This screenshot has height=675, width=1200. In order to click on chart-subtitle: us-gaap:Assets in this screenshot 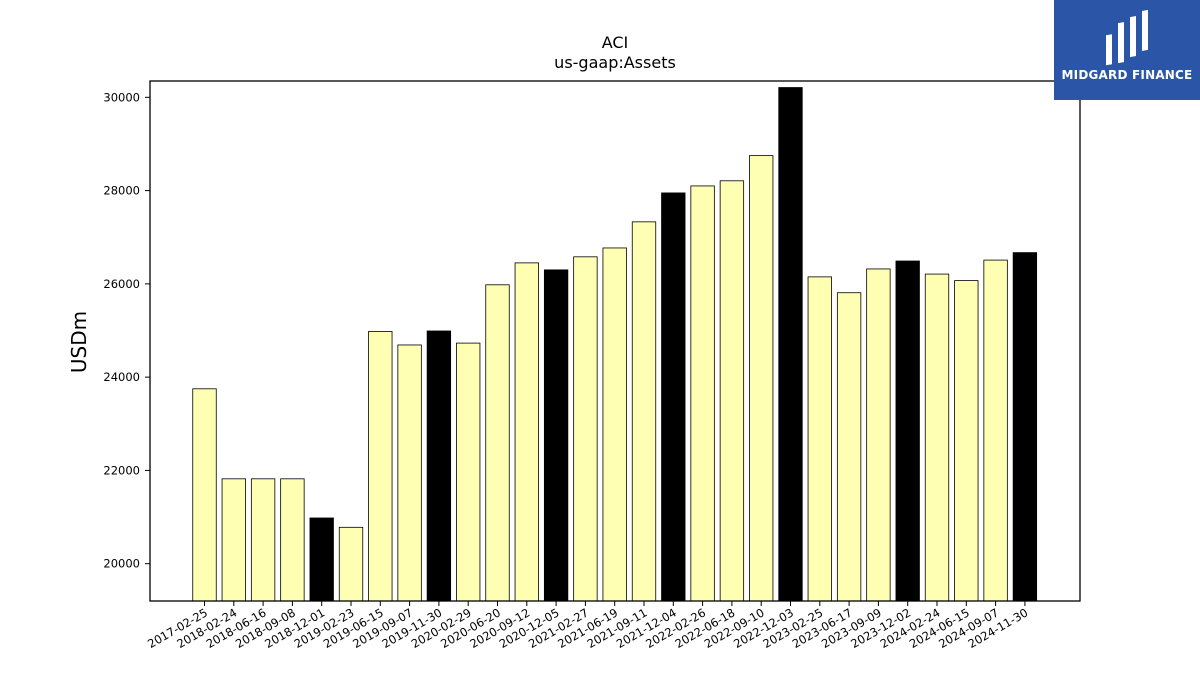, I will do `click(615, 62)`.